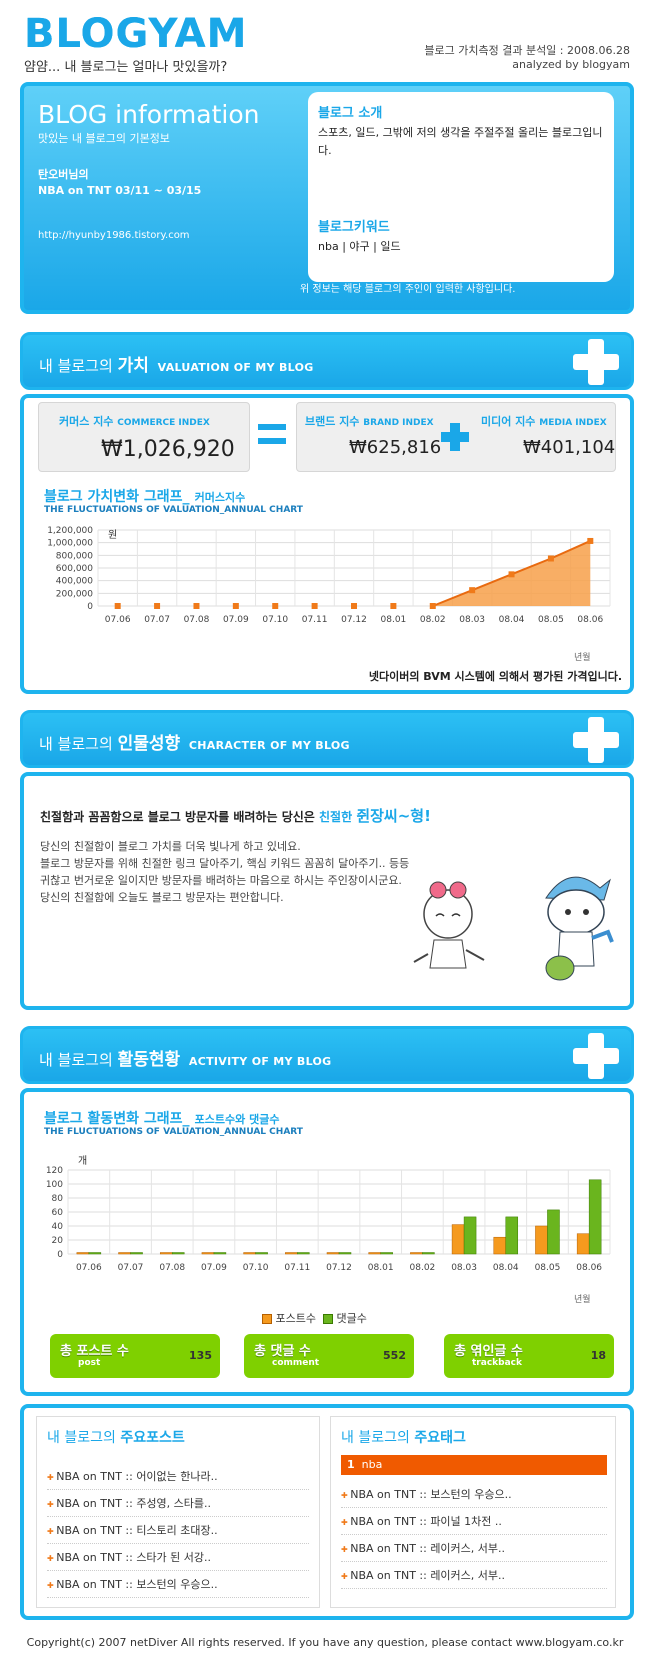 The image size is (650, 1666). What do you see at coordinates (393, 816) in the screenshot?
I see `headline-b: 쥔장씨~형!` at bounding box center [393, 816].